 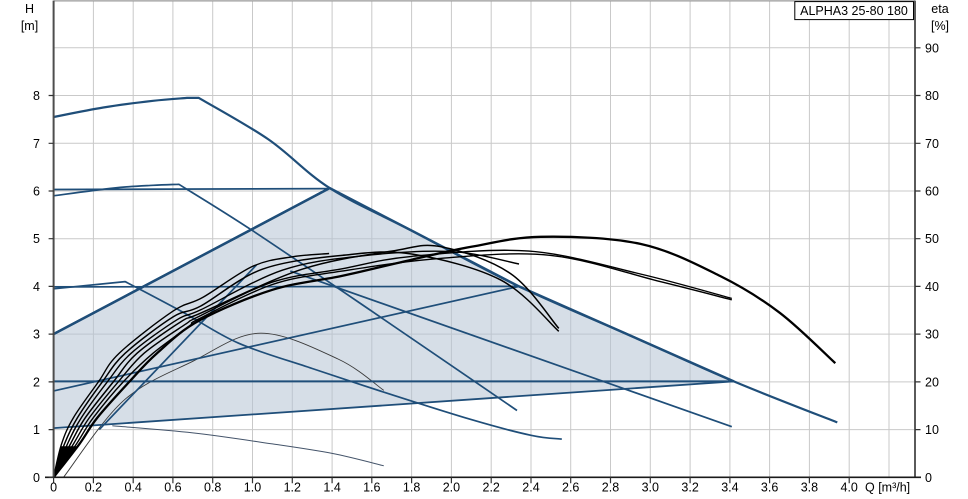 What do you see at coordinates (36, 96) in the screenshot?
I see `svg-text: 8` at bounding box center [36, 96].